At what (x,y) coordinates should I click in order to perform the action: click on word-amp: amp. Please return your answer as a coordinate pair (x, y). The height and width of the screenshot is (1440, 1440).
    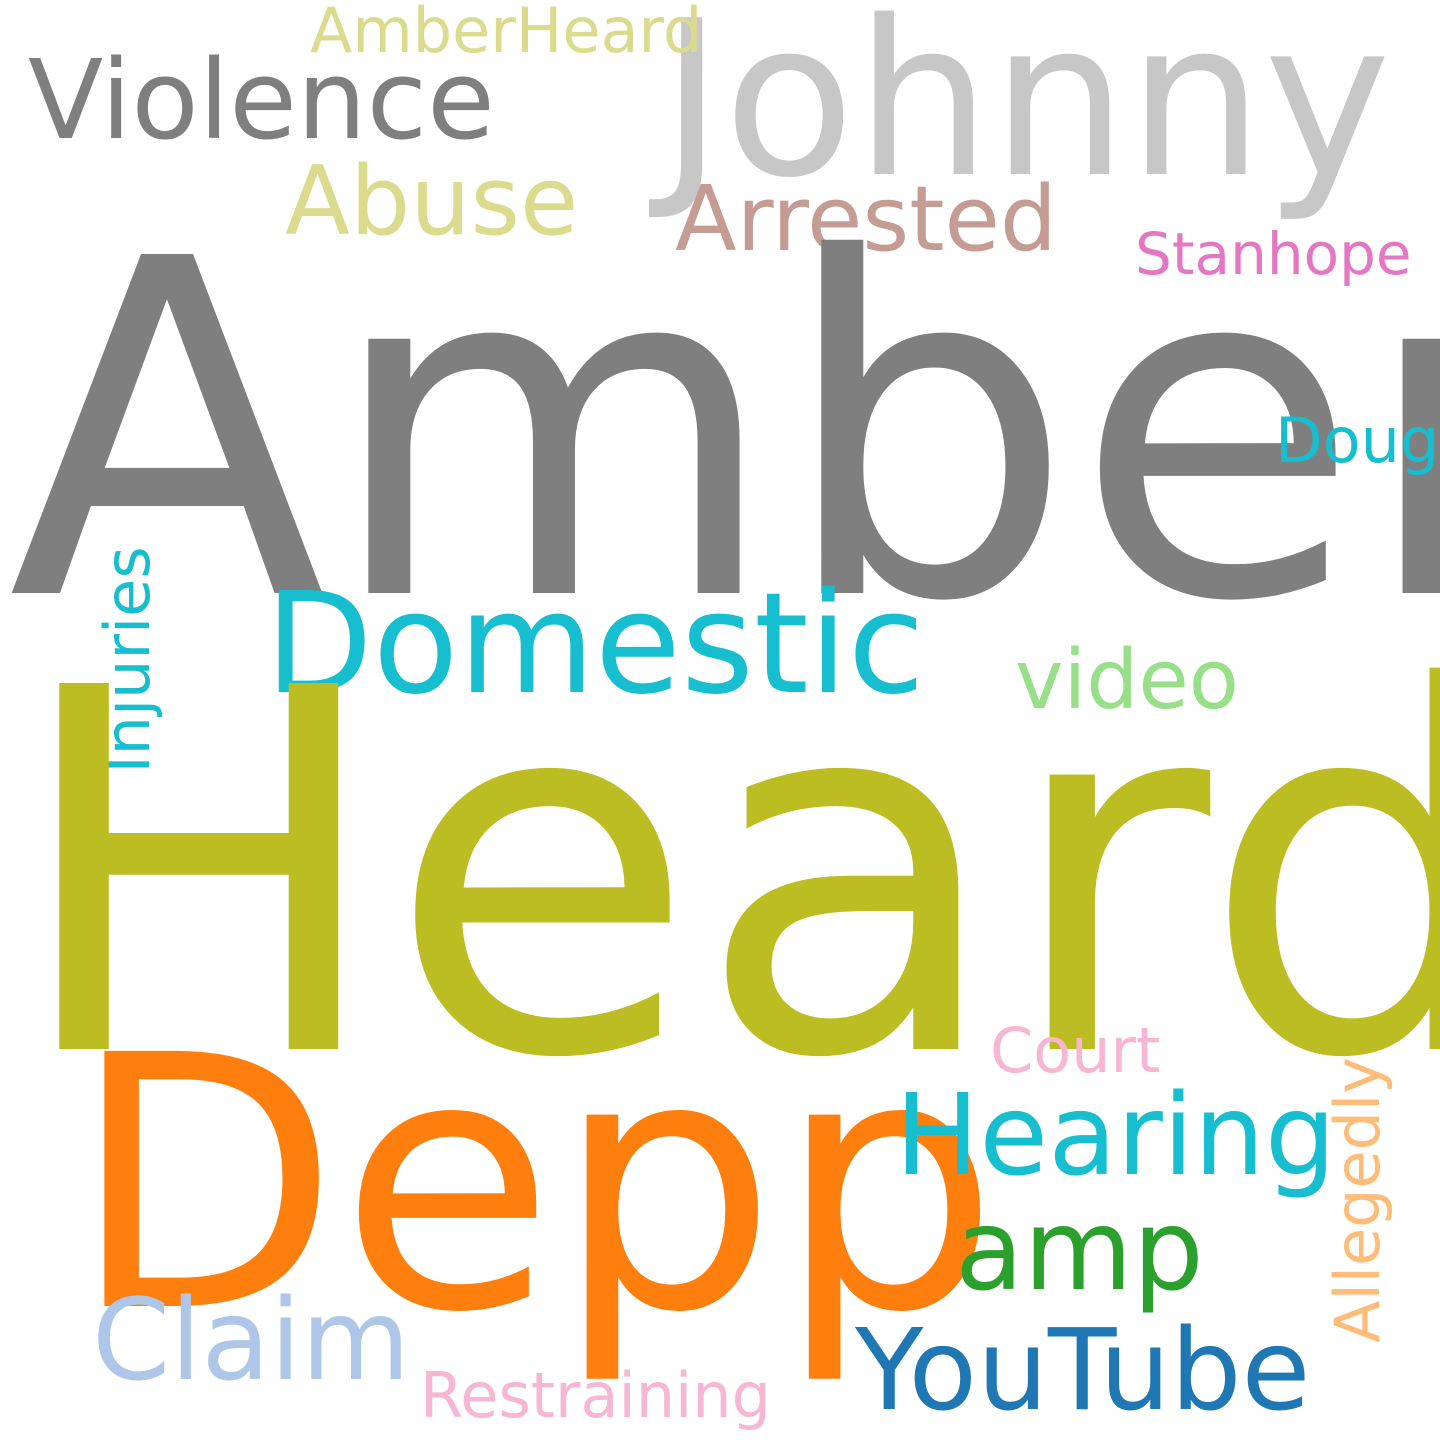
    Looking at the image, I should click on (1079, 1251).